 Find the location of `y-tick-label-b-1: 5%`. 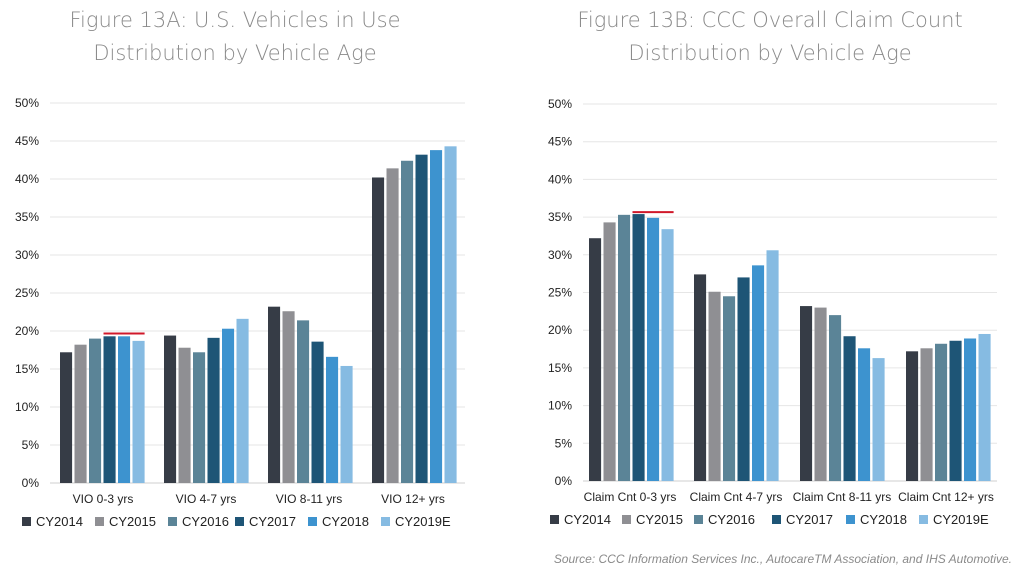

y-tick-label-b-1: 5% is located at coordinates (564, 443).